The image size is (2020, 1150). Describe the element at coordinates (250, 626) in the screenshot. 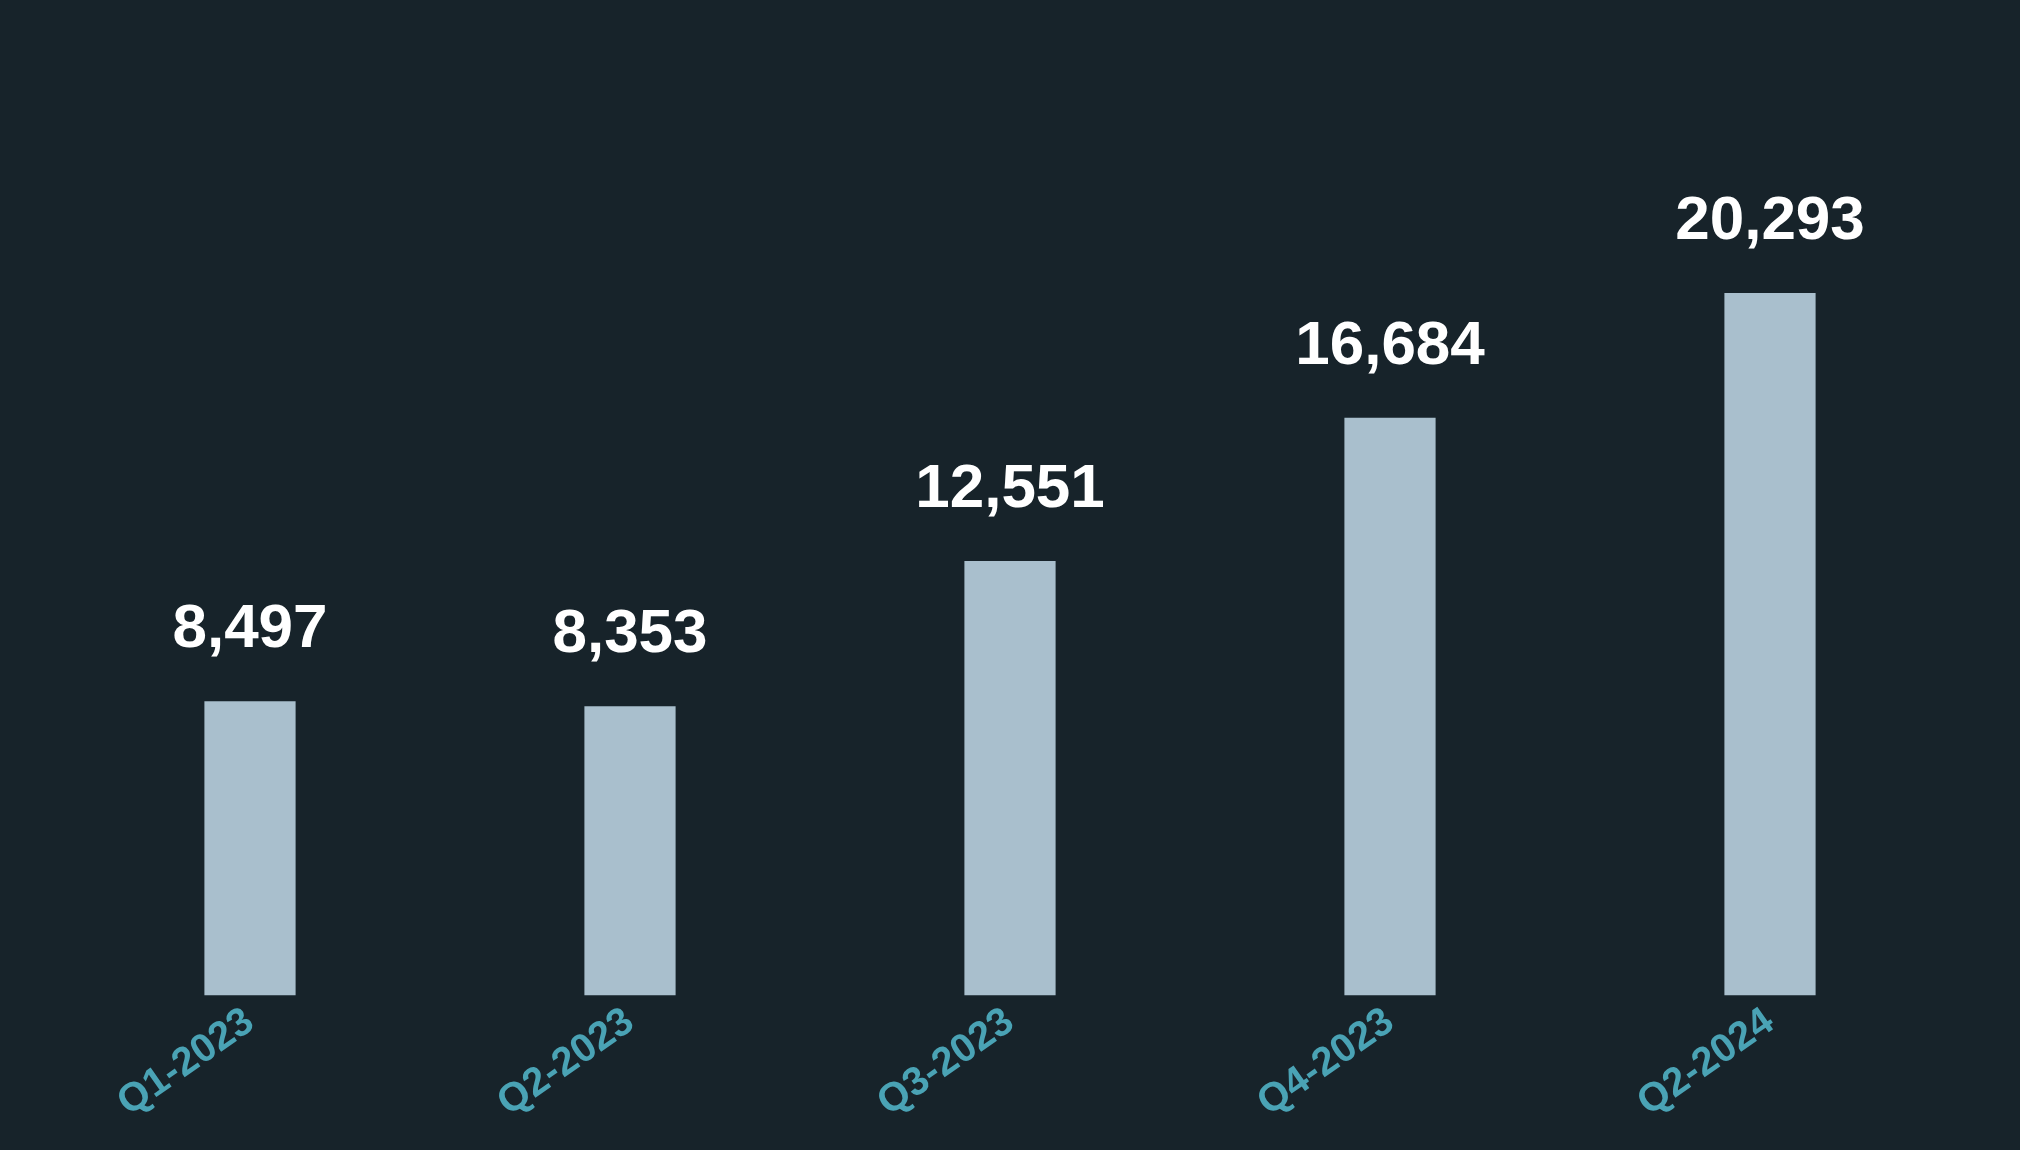

I see `data-label: 8,497` at that location.